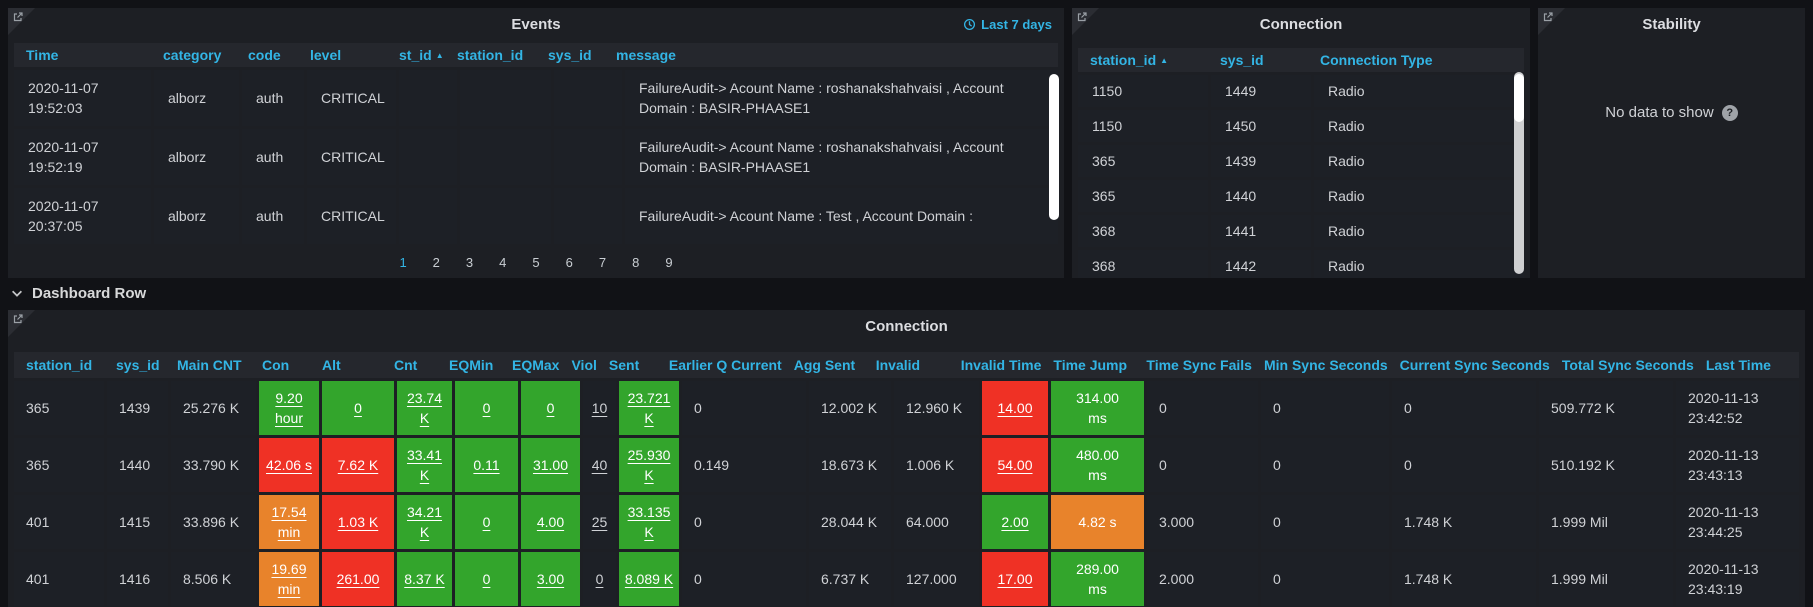  Describe the element at coordinates (584, 365) in the screenshot. I see `column-header-viol: Viol` at that location.